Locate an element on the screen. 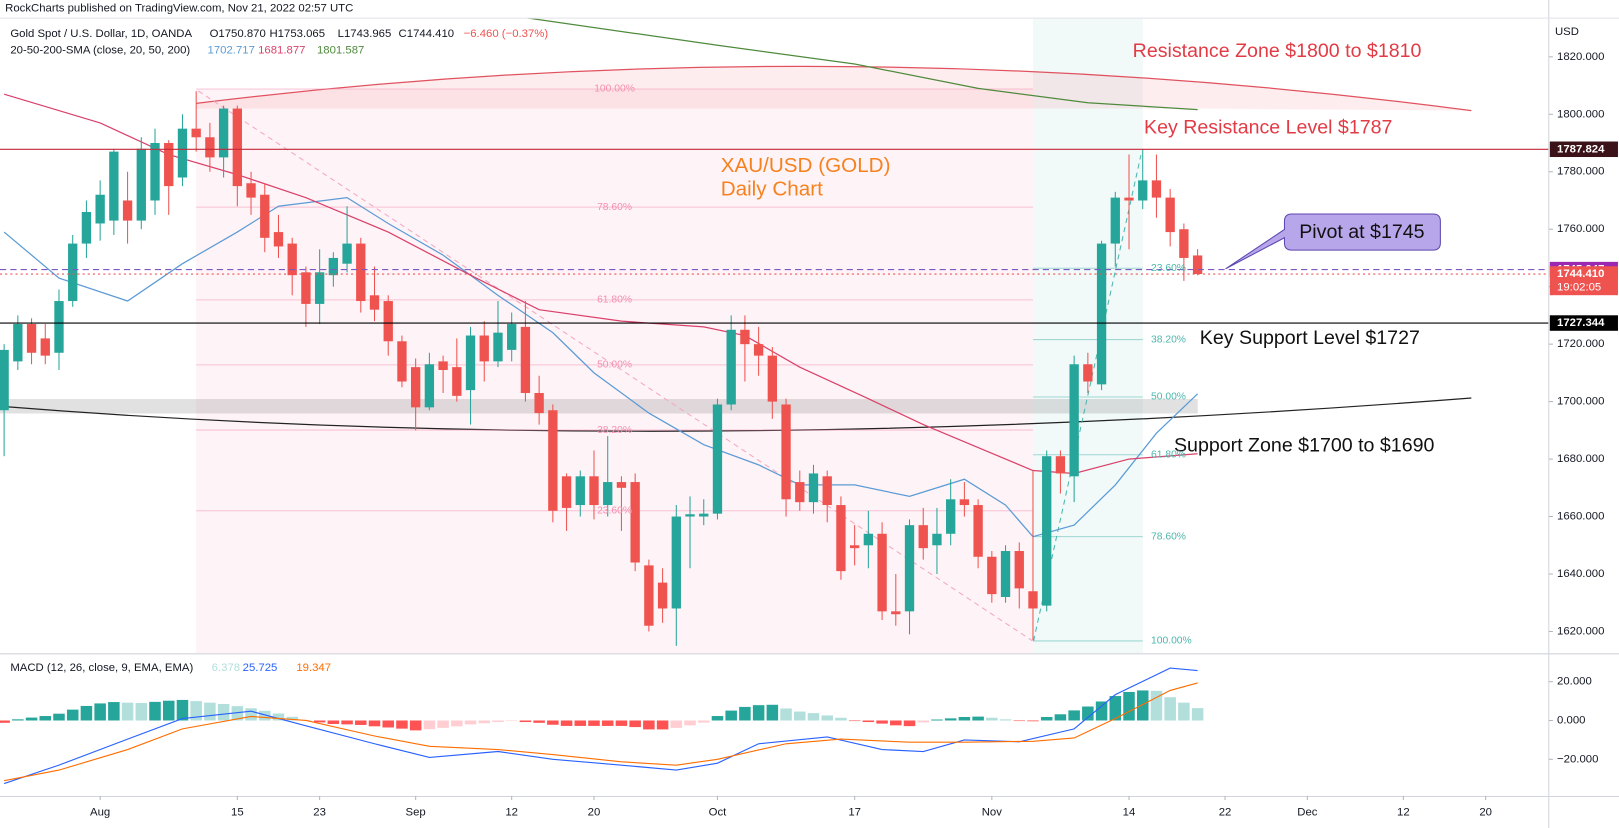  x-tick-label: Oct is located at coordinates (718, 812).